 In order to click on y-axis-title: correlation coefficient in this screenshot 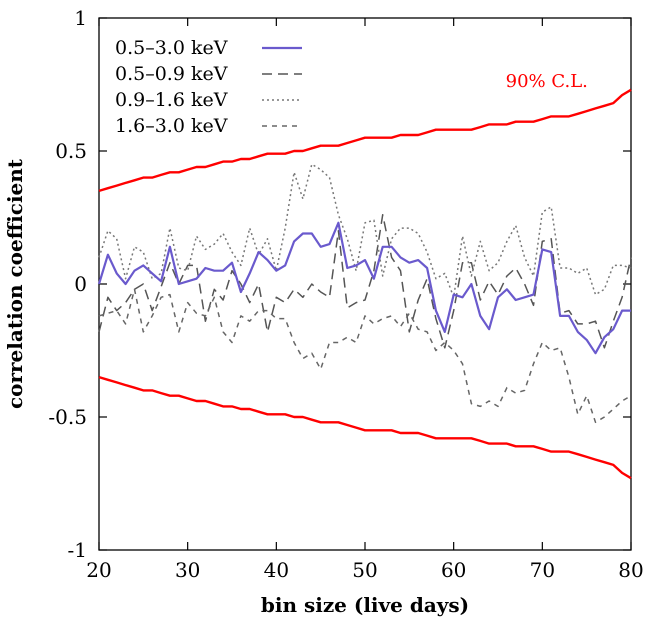, I will do `click(15, 283)`.